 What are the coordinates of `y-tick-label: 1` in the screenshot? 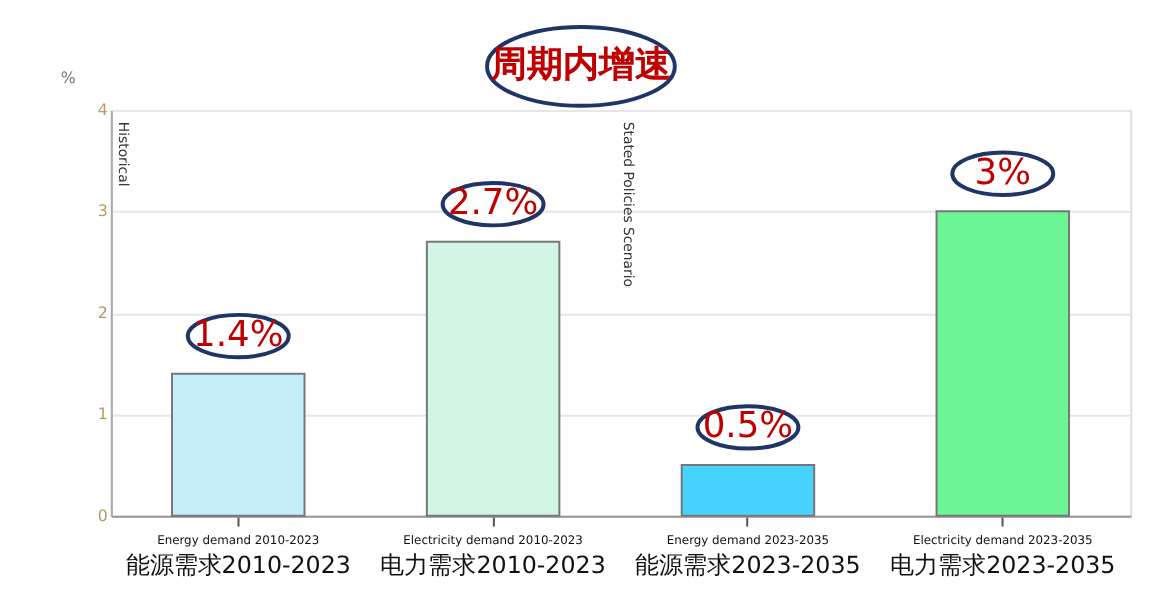 It's located at (102, 414).